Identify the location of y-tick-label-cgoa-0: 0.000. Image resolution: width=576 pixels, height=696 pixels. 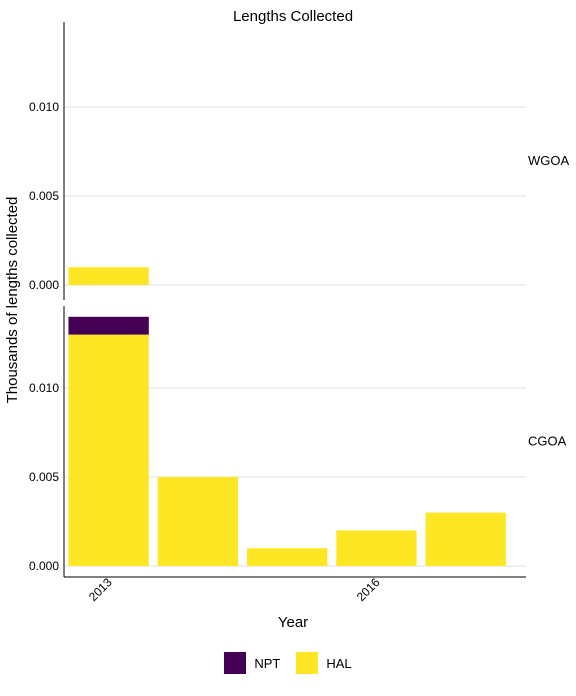
(44, 566).